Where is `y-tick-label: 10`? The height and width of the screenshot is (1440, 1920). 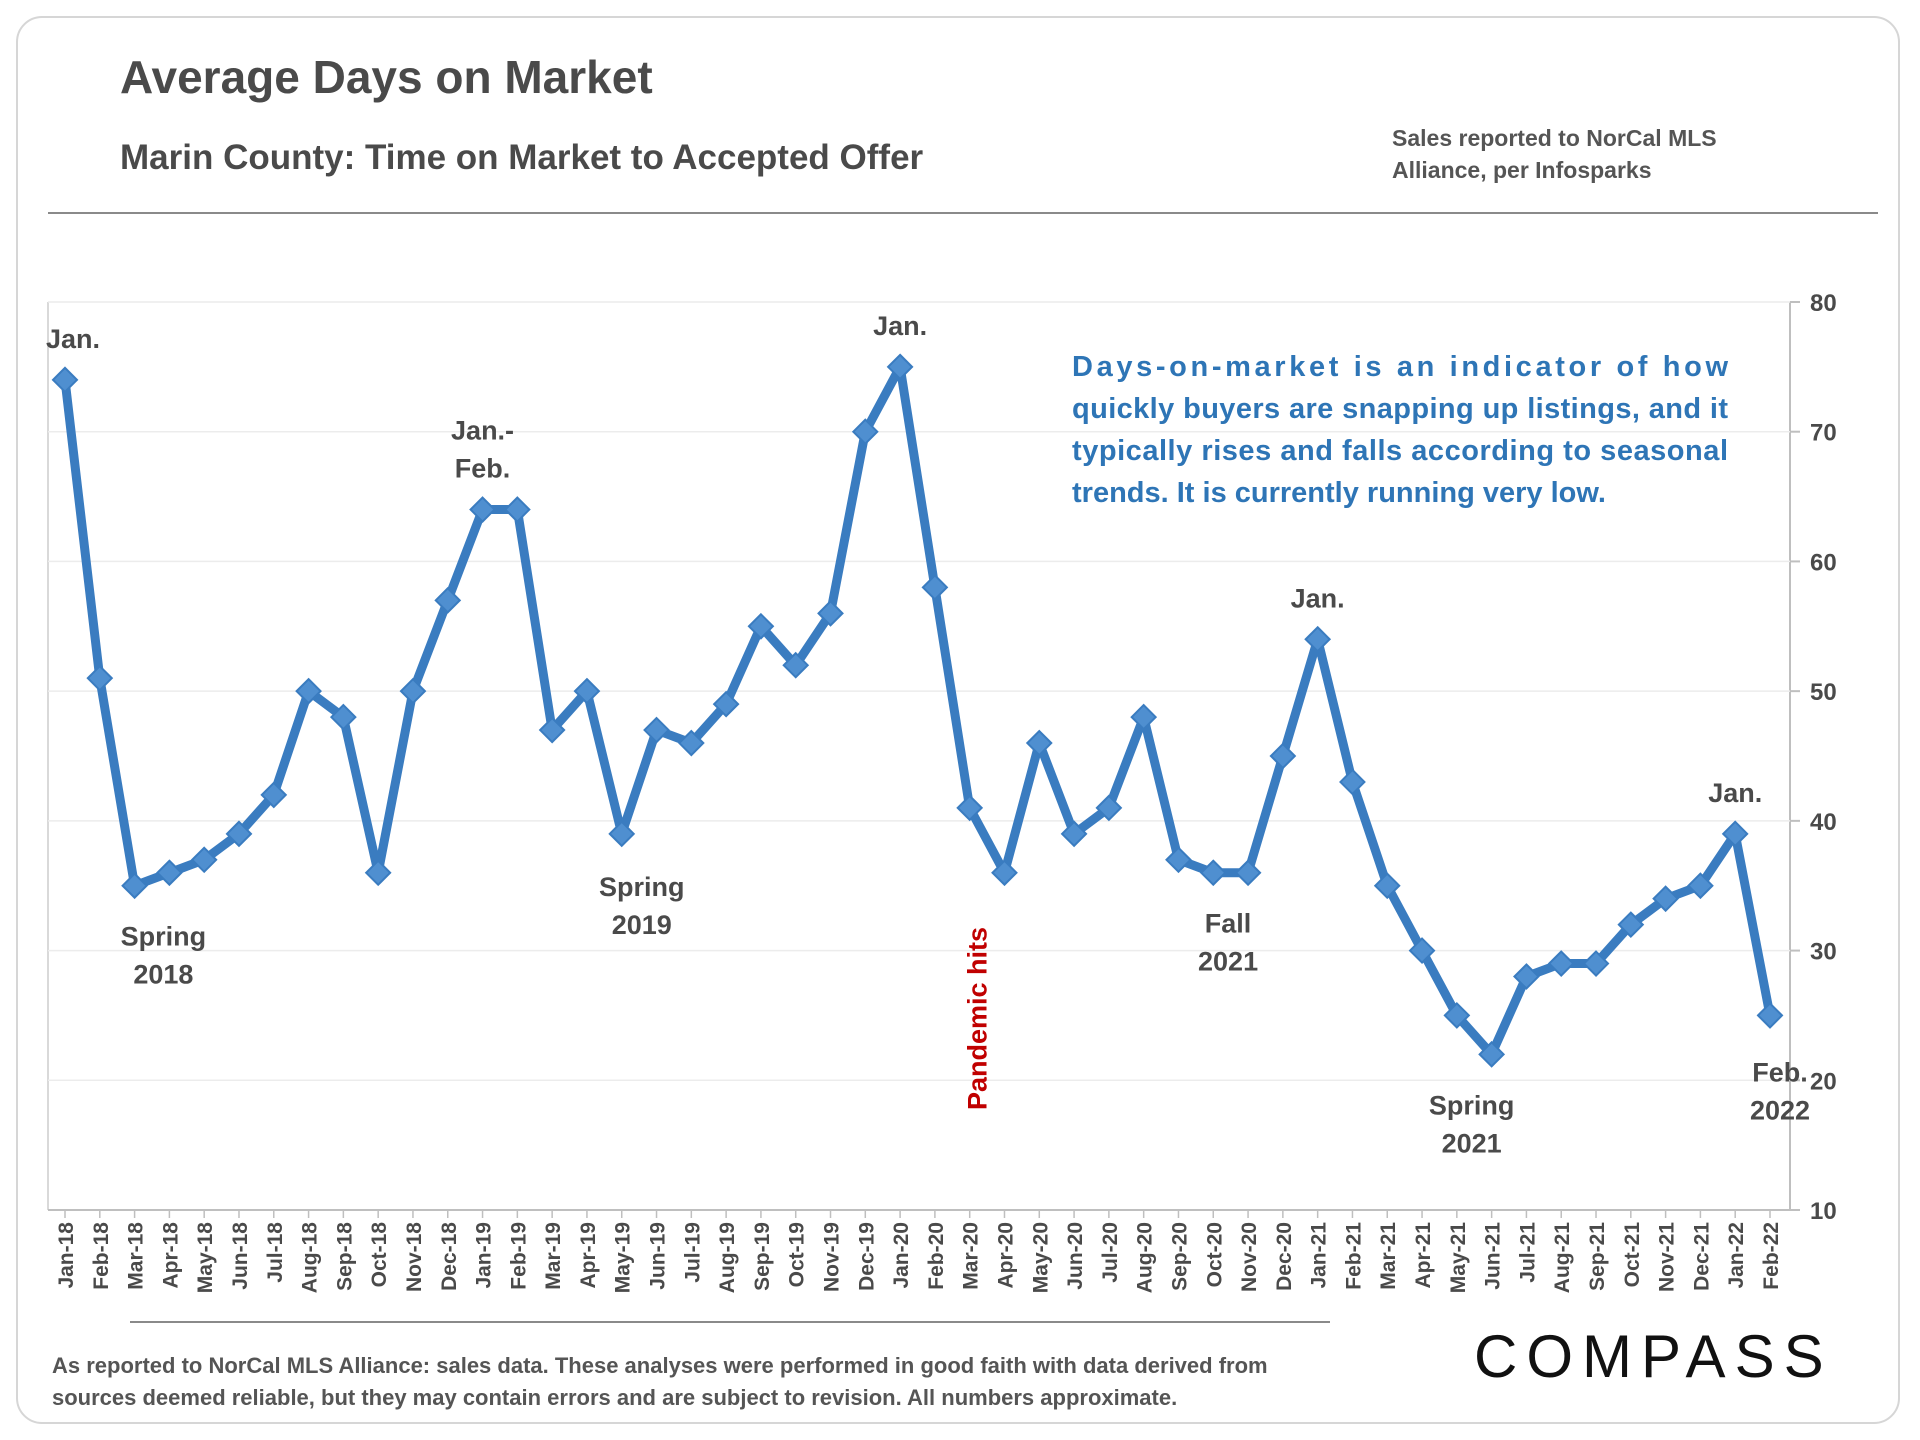
y-tick-label: 10 is located at coordinates (1823, 1211).